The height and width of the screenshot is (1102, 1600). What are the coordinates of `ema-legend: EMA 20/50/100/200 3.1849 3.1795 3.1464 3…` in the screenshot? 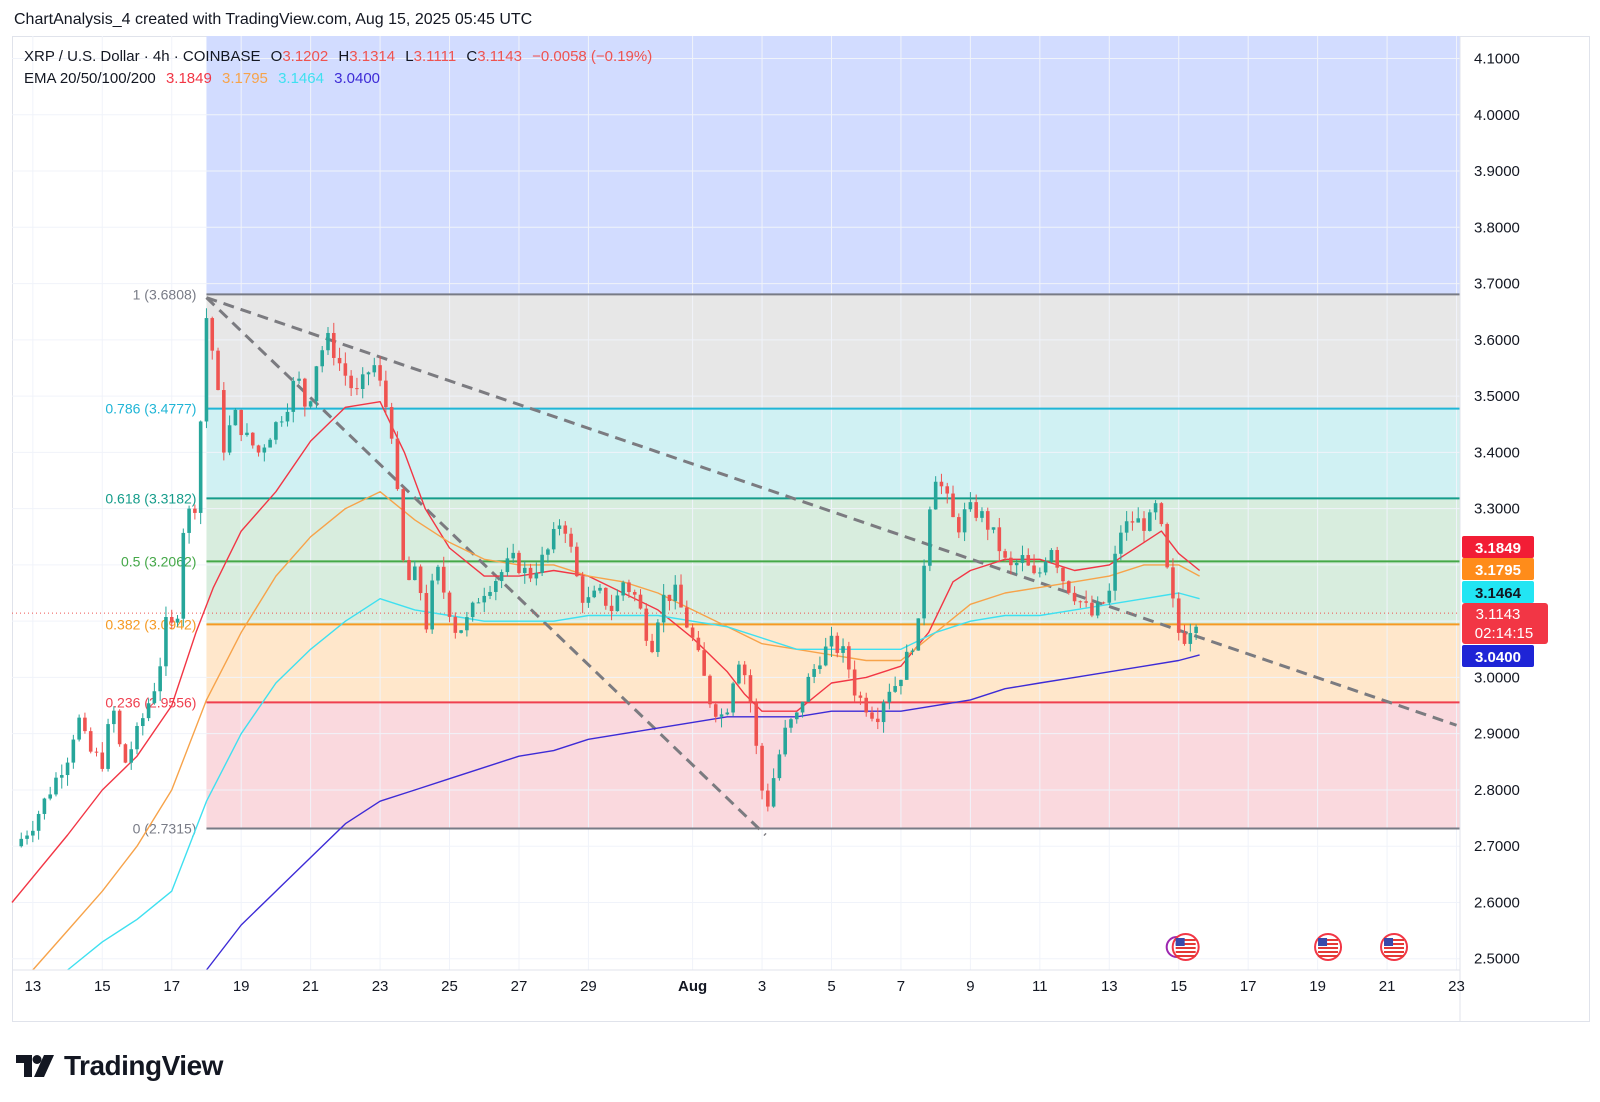 It's located at (205, 78).